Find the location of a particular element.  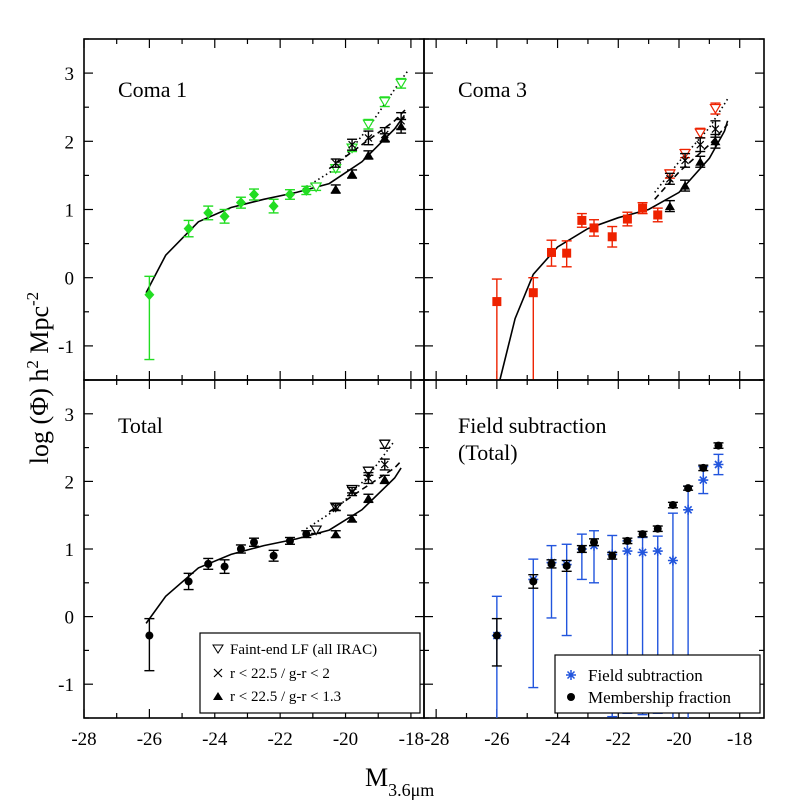

legend-marker-faint-end is located at coordinates (218, 649).